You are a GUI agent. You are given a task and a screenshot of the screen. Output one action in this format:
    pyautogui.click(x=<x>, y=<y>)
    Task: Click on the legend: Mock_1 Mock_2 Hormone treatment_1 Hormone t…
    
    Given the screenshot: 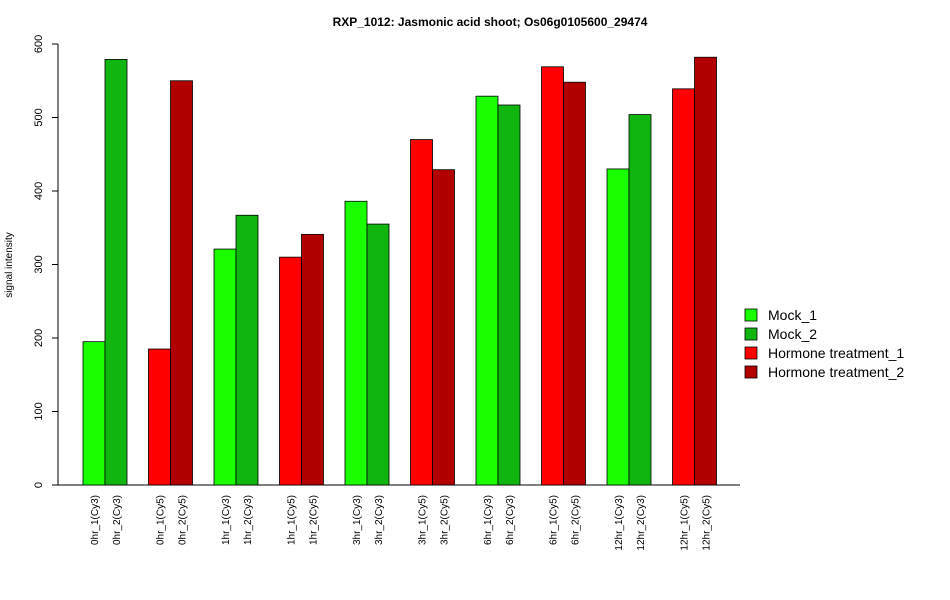 What is the action you would take?
    pyautogui.click(x=824, y=343)
    